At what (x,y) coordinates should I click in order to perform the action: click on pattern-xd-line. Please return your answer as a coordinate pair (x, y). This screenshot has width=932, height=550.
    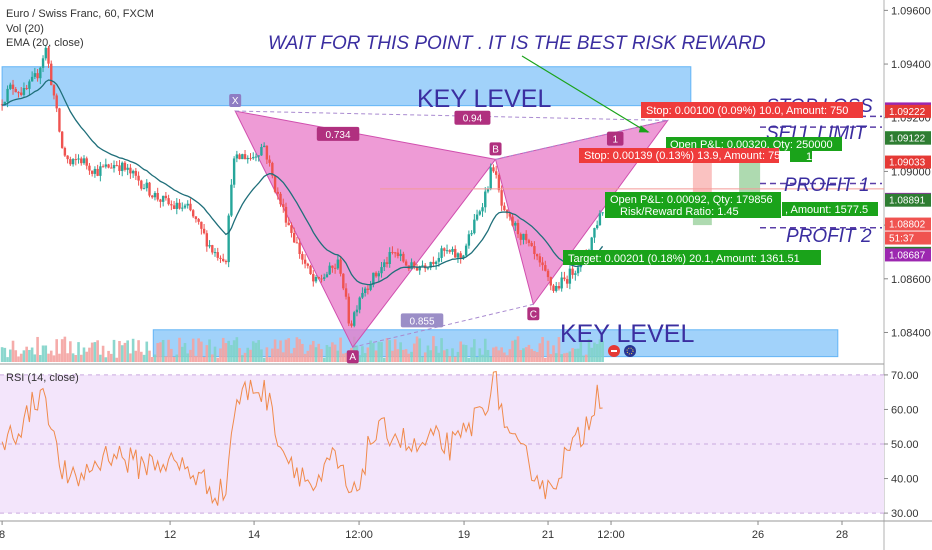
    Looking at the image, I should click on (451, 115).